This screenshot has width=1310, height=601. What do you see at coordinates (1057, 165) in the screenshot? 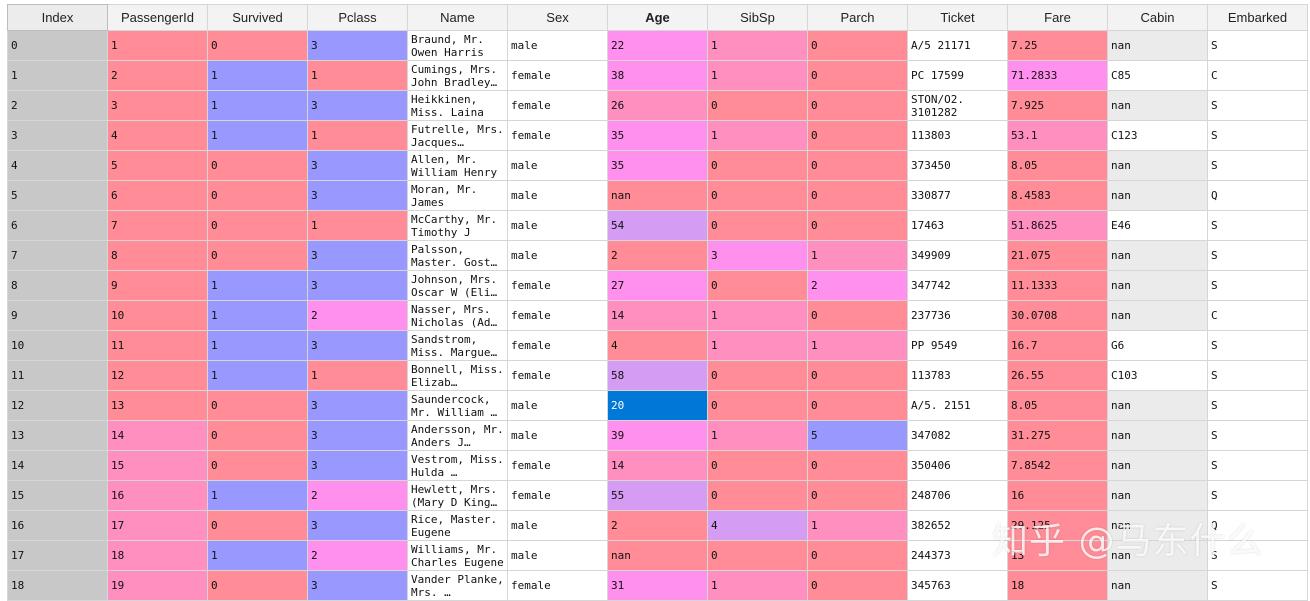
I see `cell-fare: 8.05` at bounding box center [1057, 165].